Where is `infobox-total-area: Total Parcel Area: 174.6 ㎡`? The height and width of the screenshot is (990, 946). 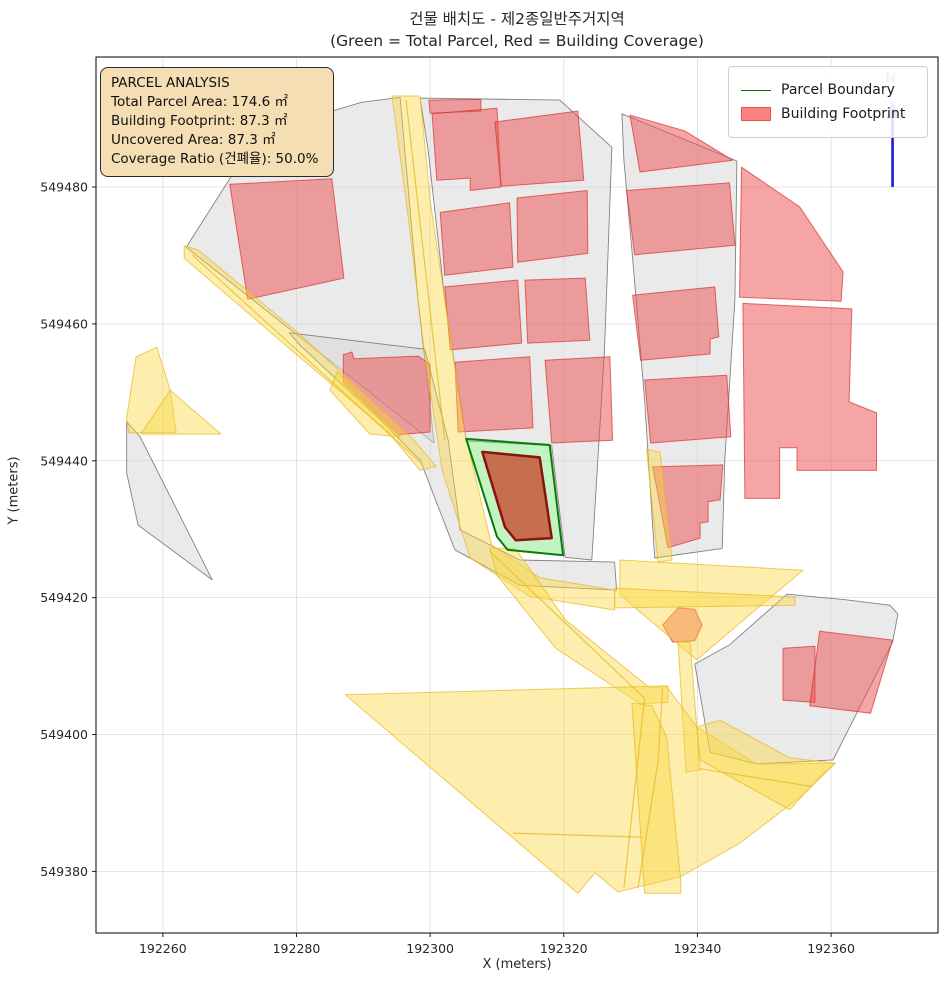
infobox-total-area: Total Parcel Area: 174.6 ㎡ is located at coordinates (199, 102).